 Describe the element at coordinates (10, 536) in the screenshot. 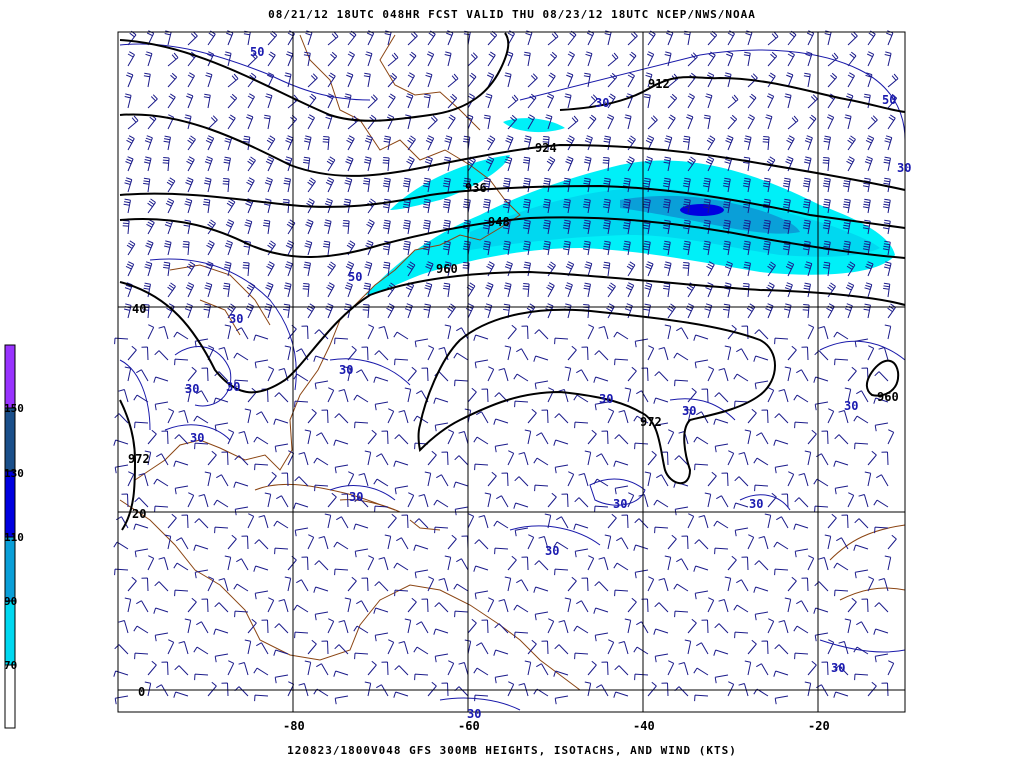

I see `colorbar` at that location.